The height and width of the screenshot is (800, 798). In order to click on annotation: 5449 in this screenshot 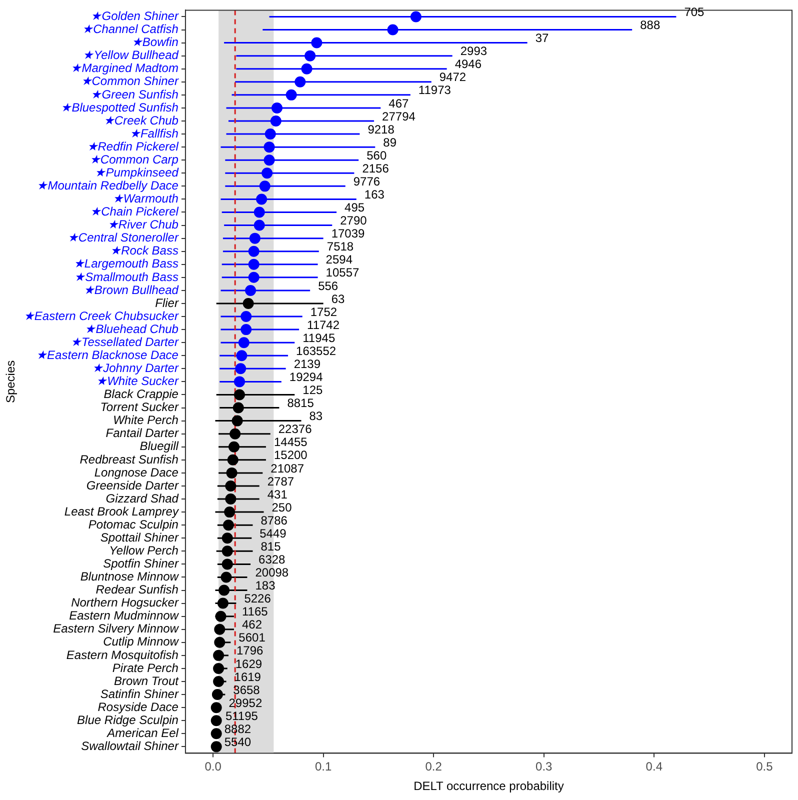, I will do `click(273, 533)`.